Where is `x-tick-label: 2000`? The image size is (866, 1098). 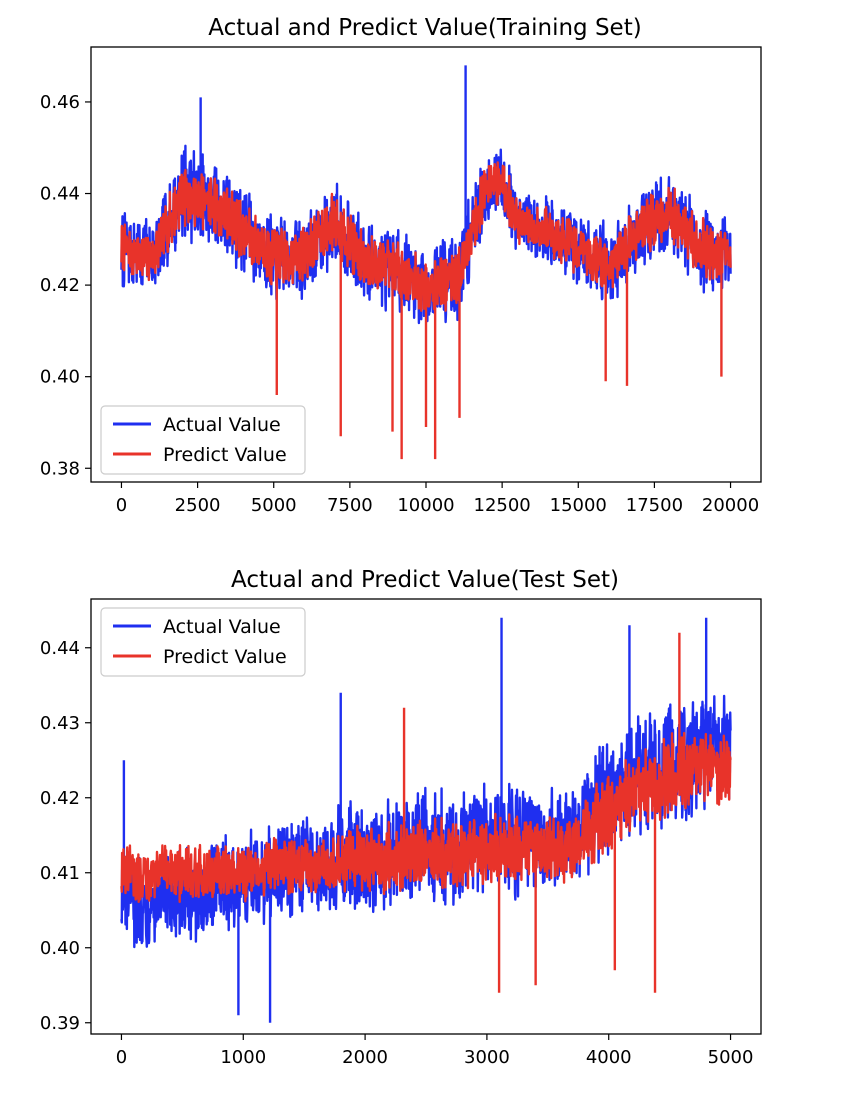 x-tick-label: 2000 is located at coordinates (365, 1057).